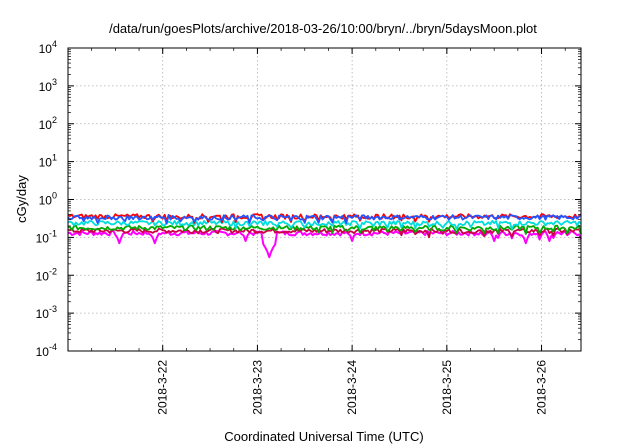 The image size is (640, 448). Describe the element at coordinates (257, 387) in the screenshot. I see `x-tick-label: 2018-3-23` at that location.